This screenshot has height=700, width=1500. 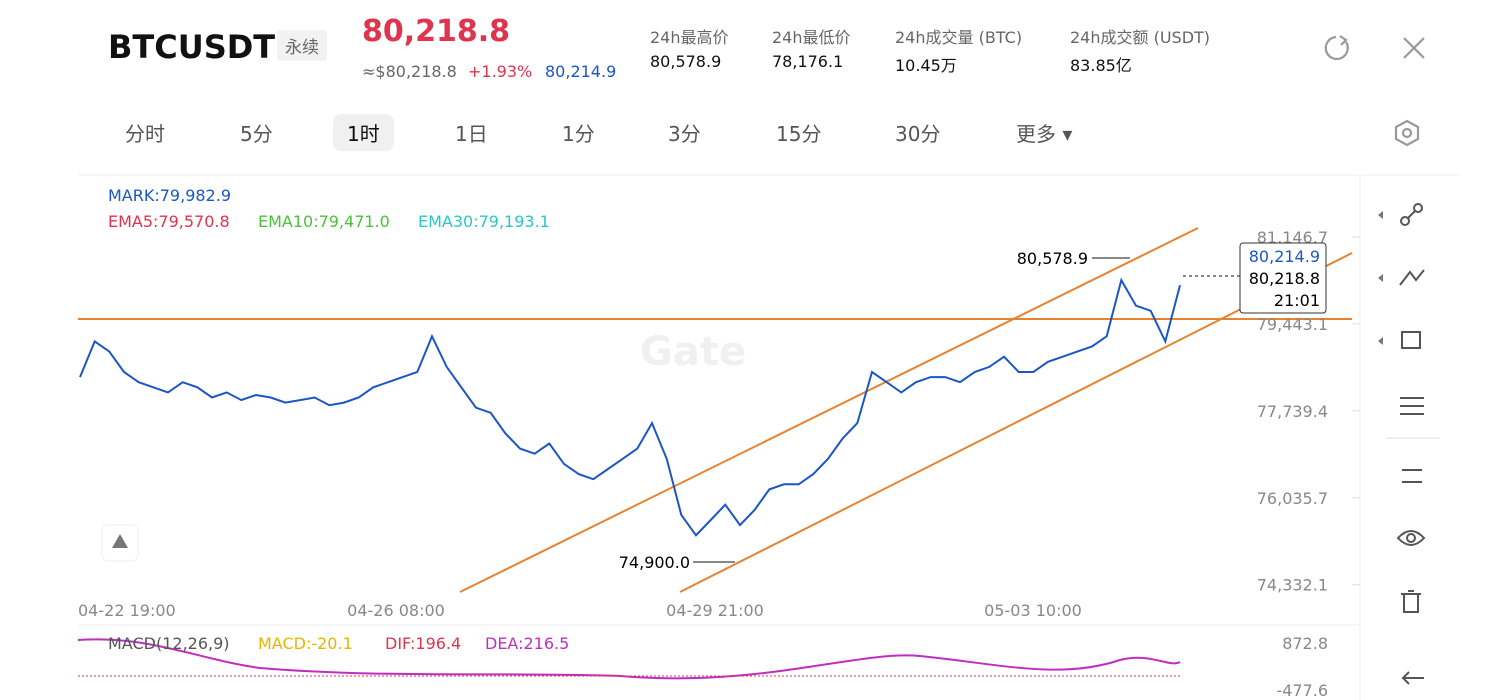 What do you see at coordinates (471, 134) in the screenshot?
I see `tab: 1日` at bounding box center [471, 134].